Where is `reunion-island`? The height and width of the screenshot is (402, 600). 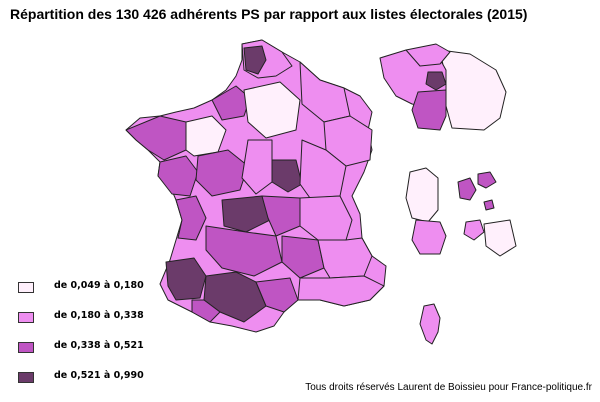
reunion-island is located at coordinates (422, 195).